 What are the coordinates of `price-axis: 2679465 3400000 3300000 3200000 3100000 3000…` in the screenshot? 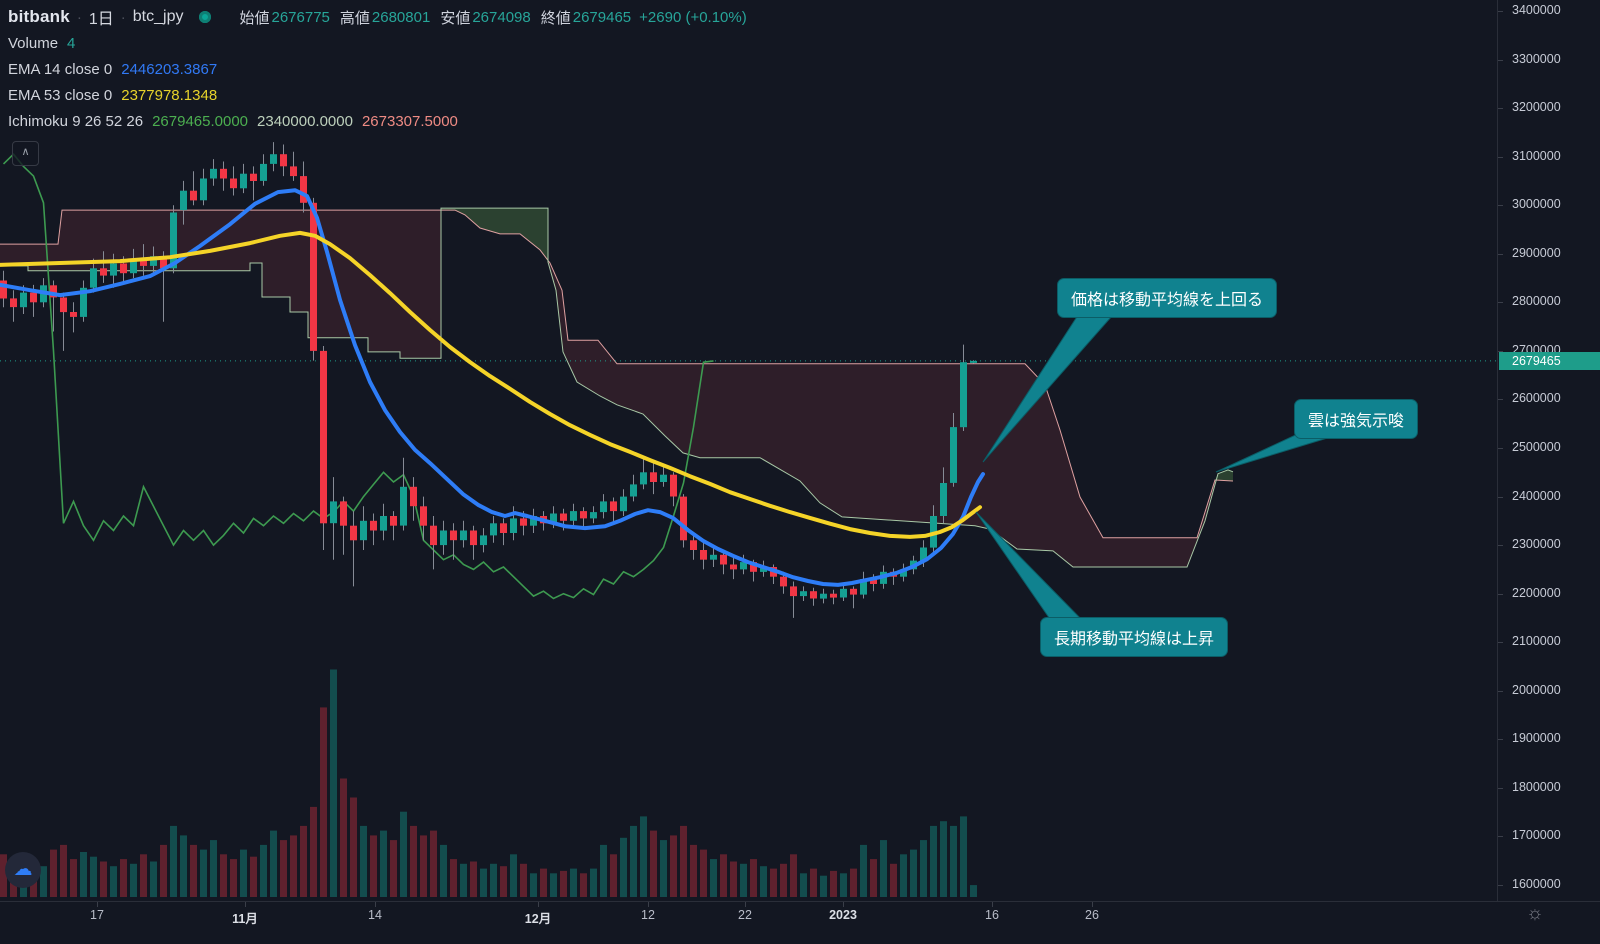 It's located at (1548, 450).